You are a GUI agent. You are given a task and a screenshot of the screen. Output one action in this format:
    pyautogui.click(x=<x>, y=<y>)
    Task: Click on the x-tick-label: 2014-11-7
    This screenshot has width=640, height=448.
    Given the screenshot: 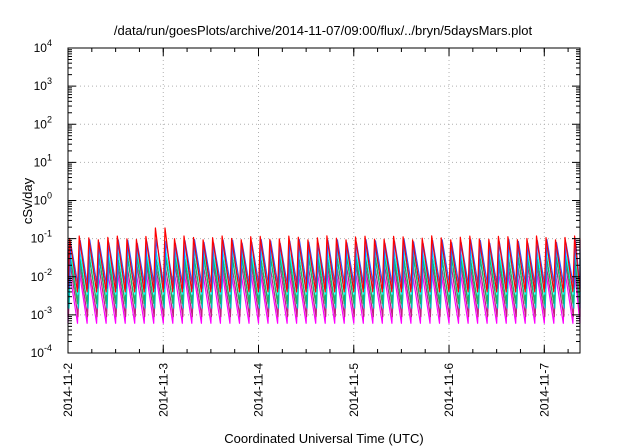 What is the action you would take?
    pyautogui.click(x=544, y=390)
    